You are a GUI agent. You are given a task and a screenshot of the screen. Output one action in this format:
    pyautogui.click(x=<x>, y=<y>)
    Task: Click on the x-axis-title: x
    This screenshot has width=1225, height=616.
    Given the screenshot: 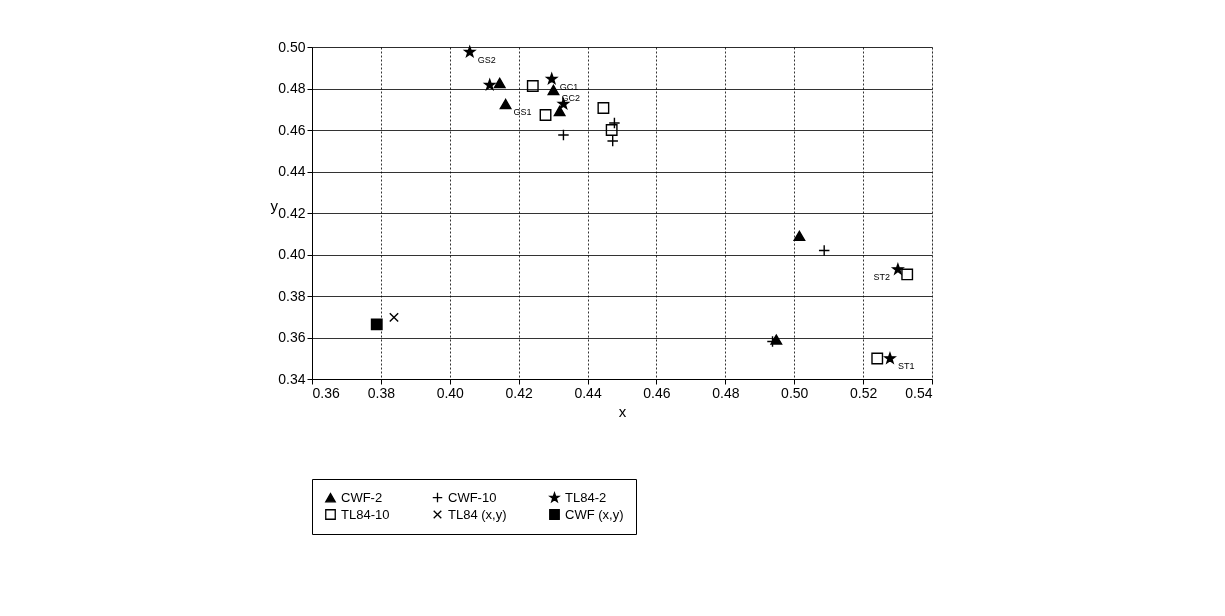 What is the action you would take?
    pyautogui.click(x=622, y=411)
    